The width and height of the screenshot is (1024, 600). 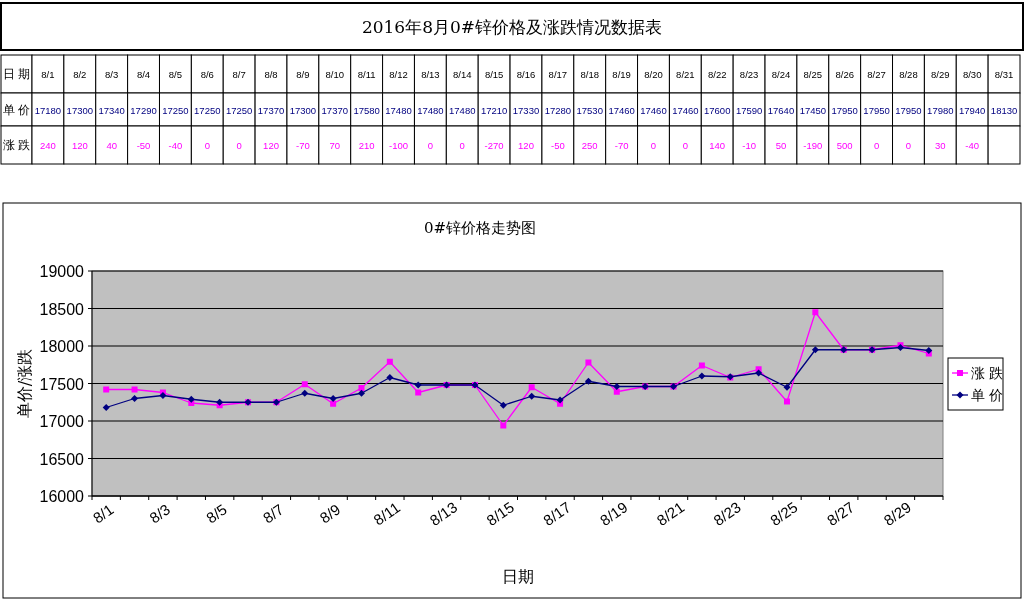 What do you see at coordinates (717, 74) in the screenshot?
I see `x-tick-label: 8/22` at bounding box center [717, 74].